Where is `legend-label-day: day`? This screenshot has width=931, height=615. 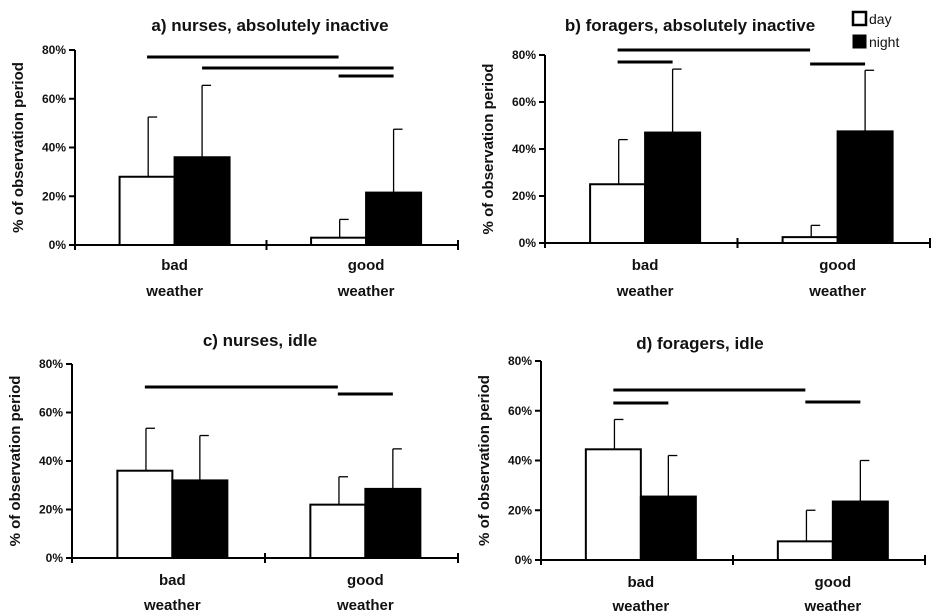
legend-label-day: day is located at coordinates (880, 19).